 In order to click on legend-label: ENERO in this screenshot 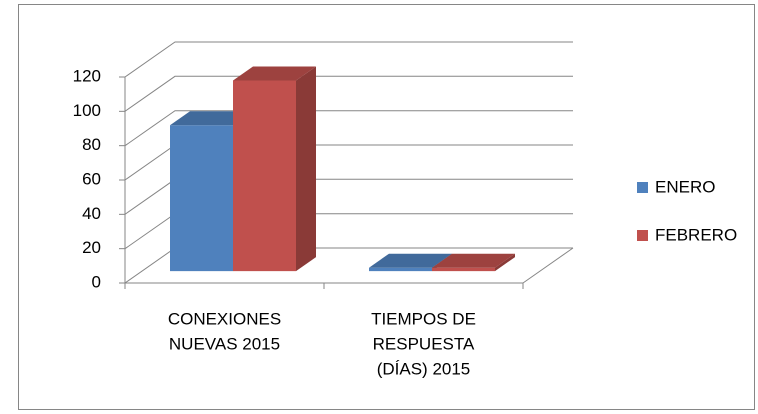, I will do `click(685, 186)`.